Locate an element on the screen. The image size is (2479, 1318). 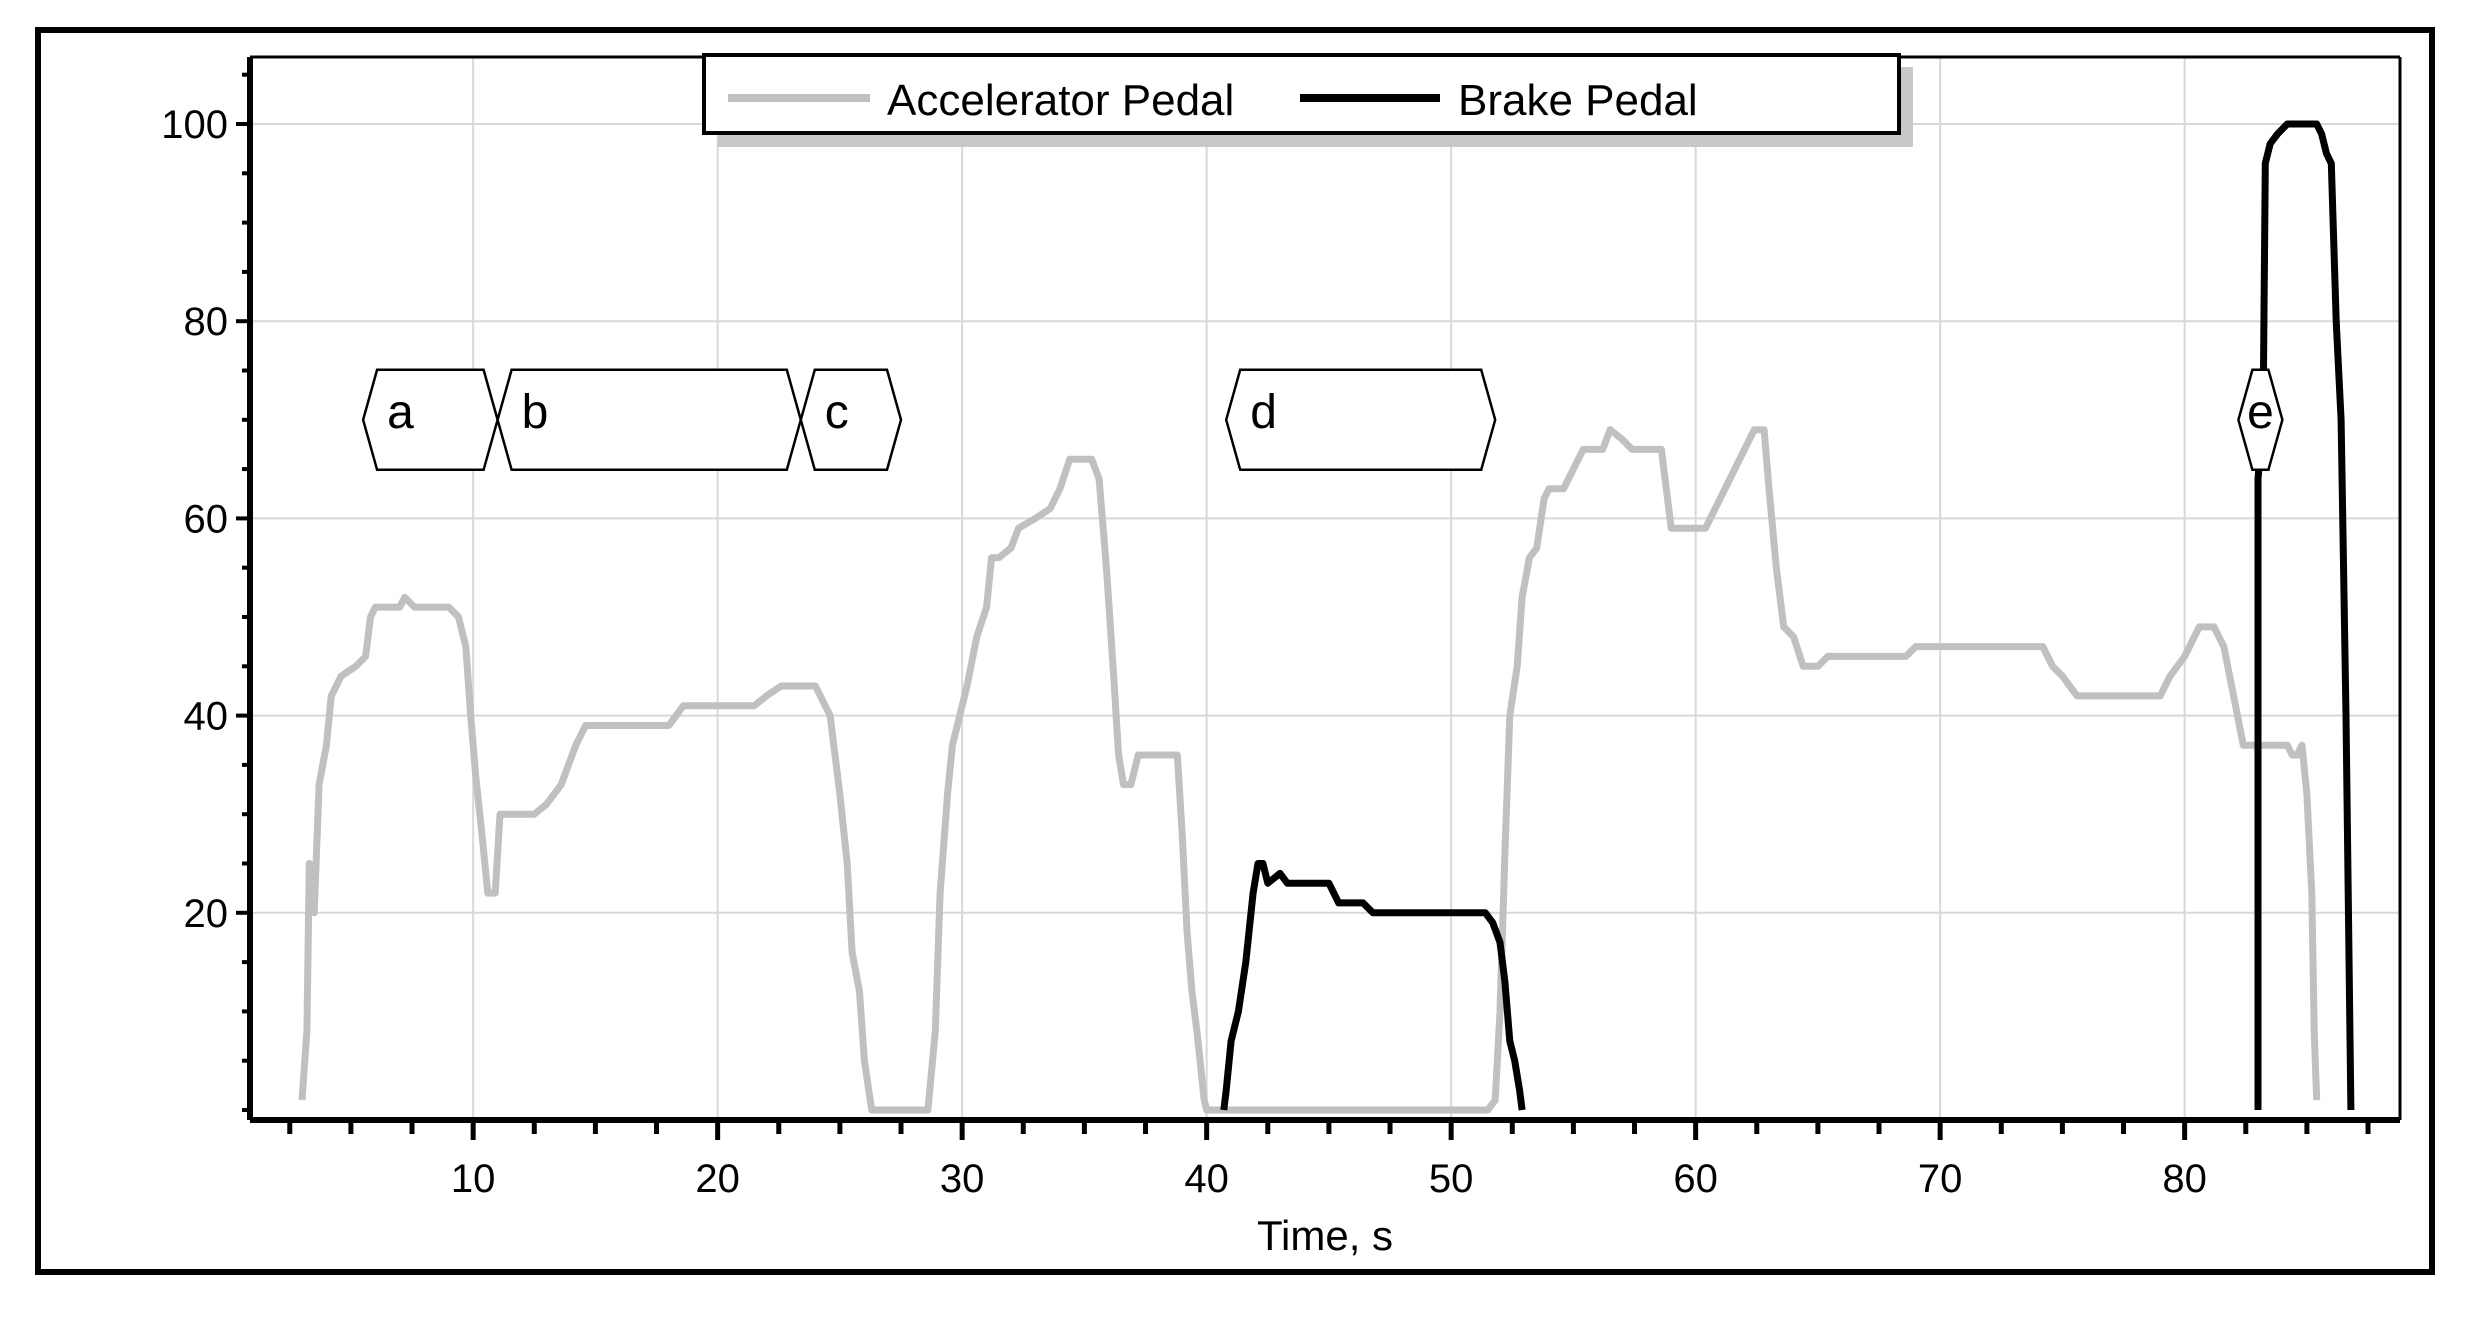
y-tick-label: 80 is located at coordinates (206, 322).